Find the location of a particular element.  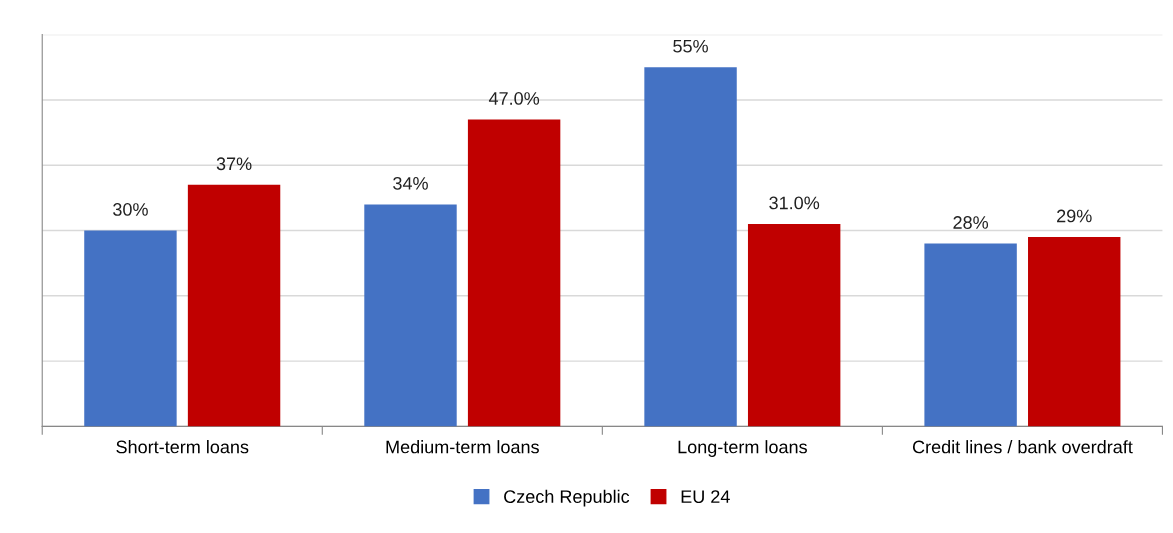

legend-label: Czech Republic is located at coordinates (567, 498).